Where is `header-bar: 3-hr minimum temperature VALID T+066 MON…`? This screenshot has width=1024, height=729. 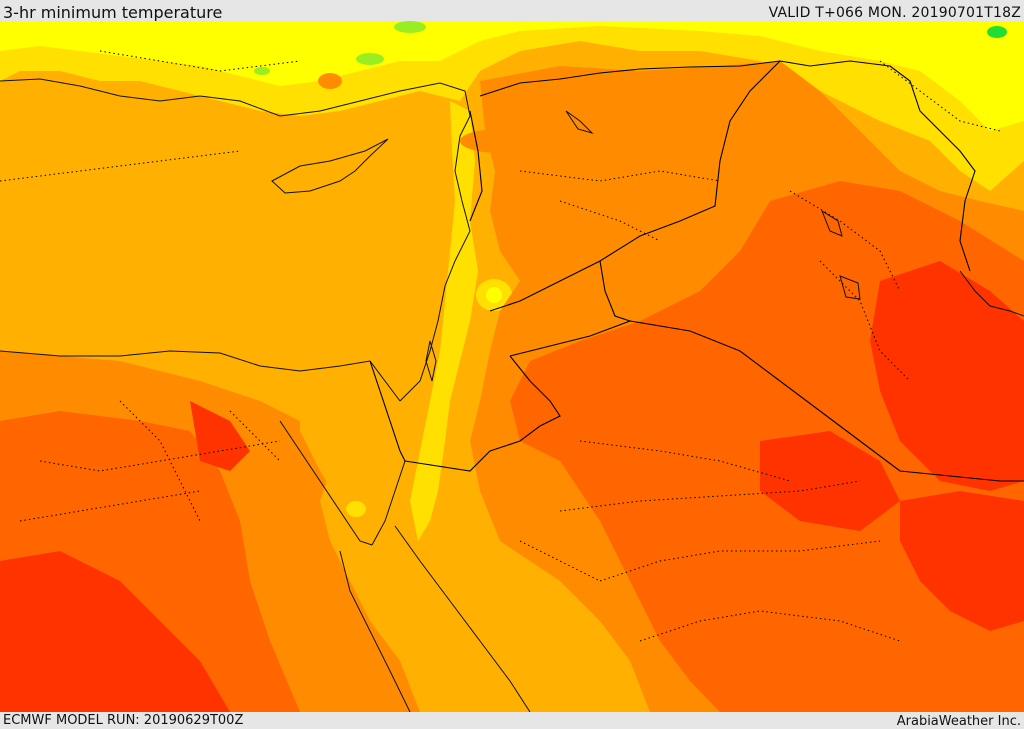 header-bar: 3-hr minimum temperature VALID T+066 MON… is located at coordinates (512, 11).